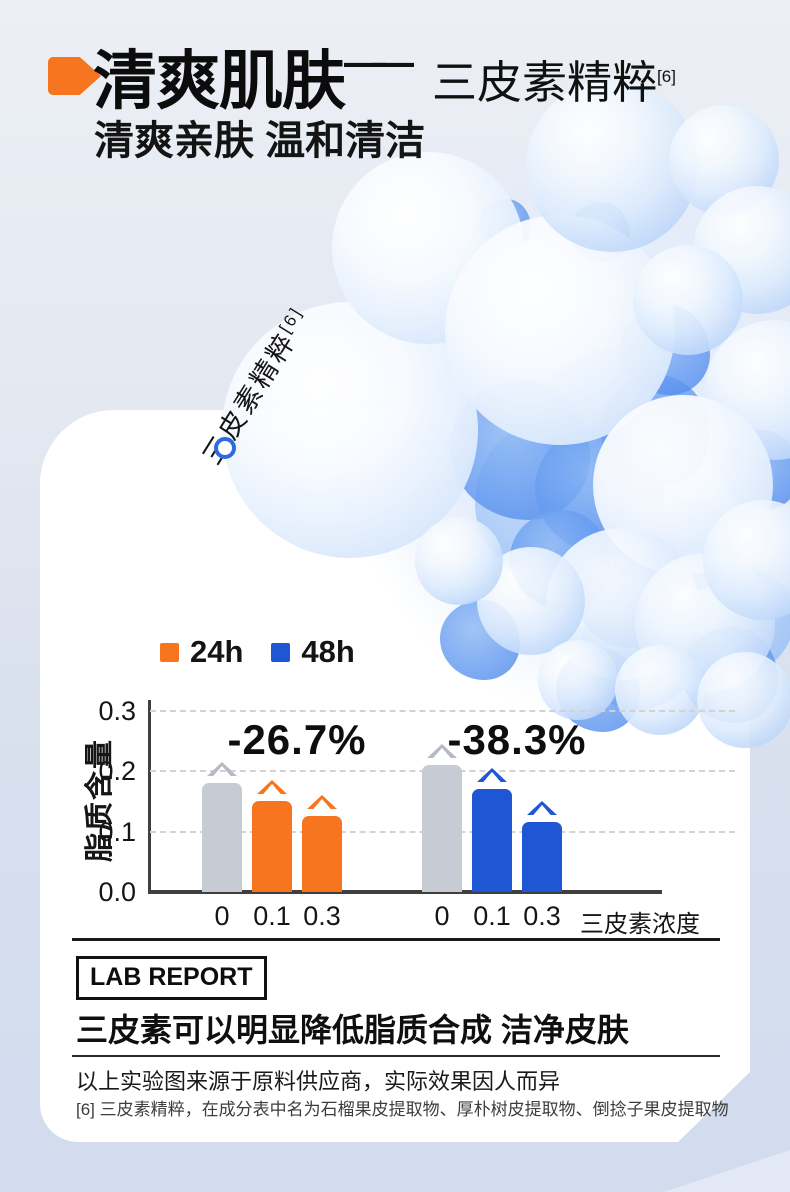  What do you see at coordinates (217, 651) in the screenshot?
I see `legend-label: 24h` at bounding box center [217, 651].